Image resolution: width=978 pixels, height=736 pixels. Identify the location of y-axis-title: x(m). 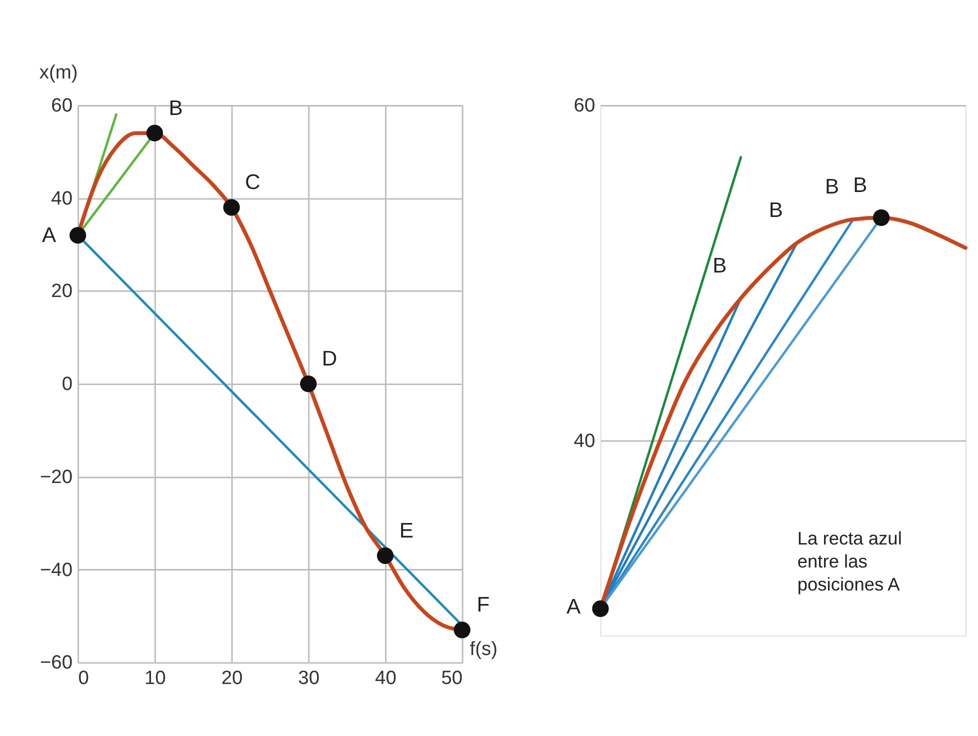
(58, 73).